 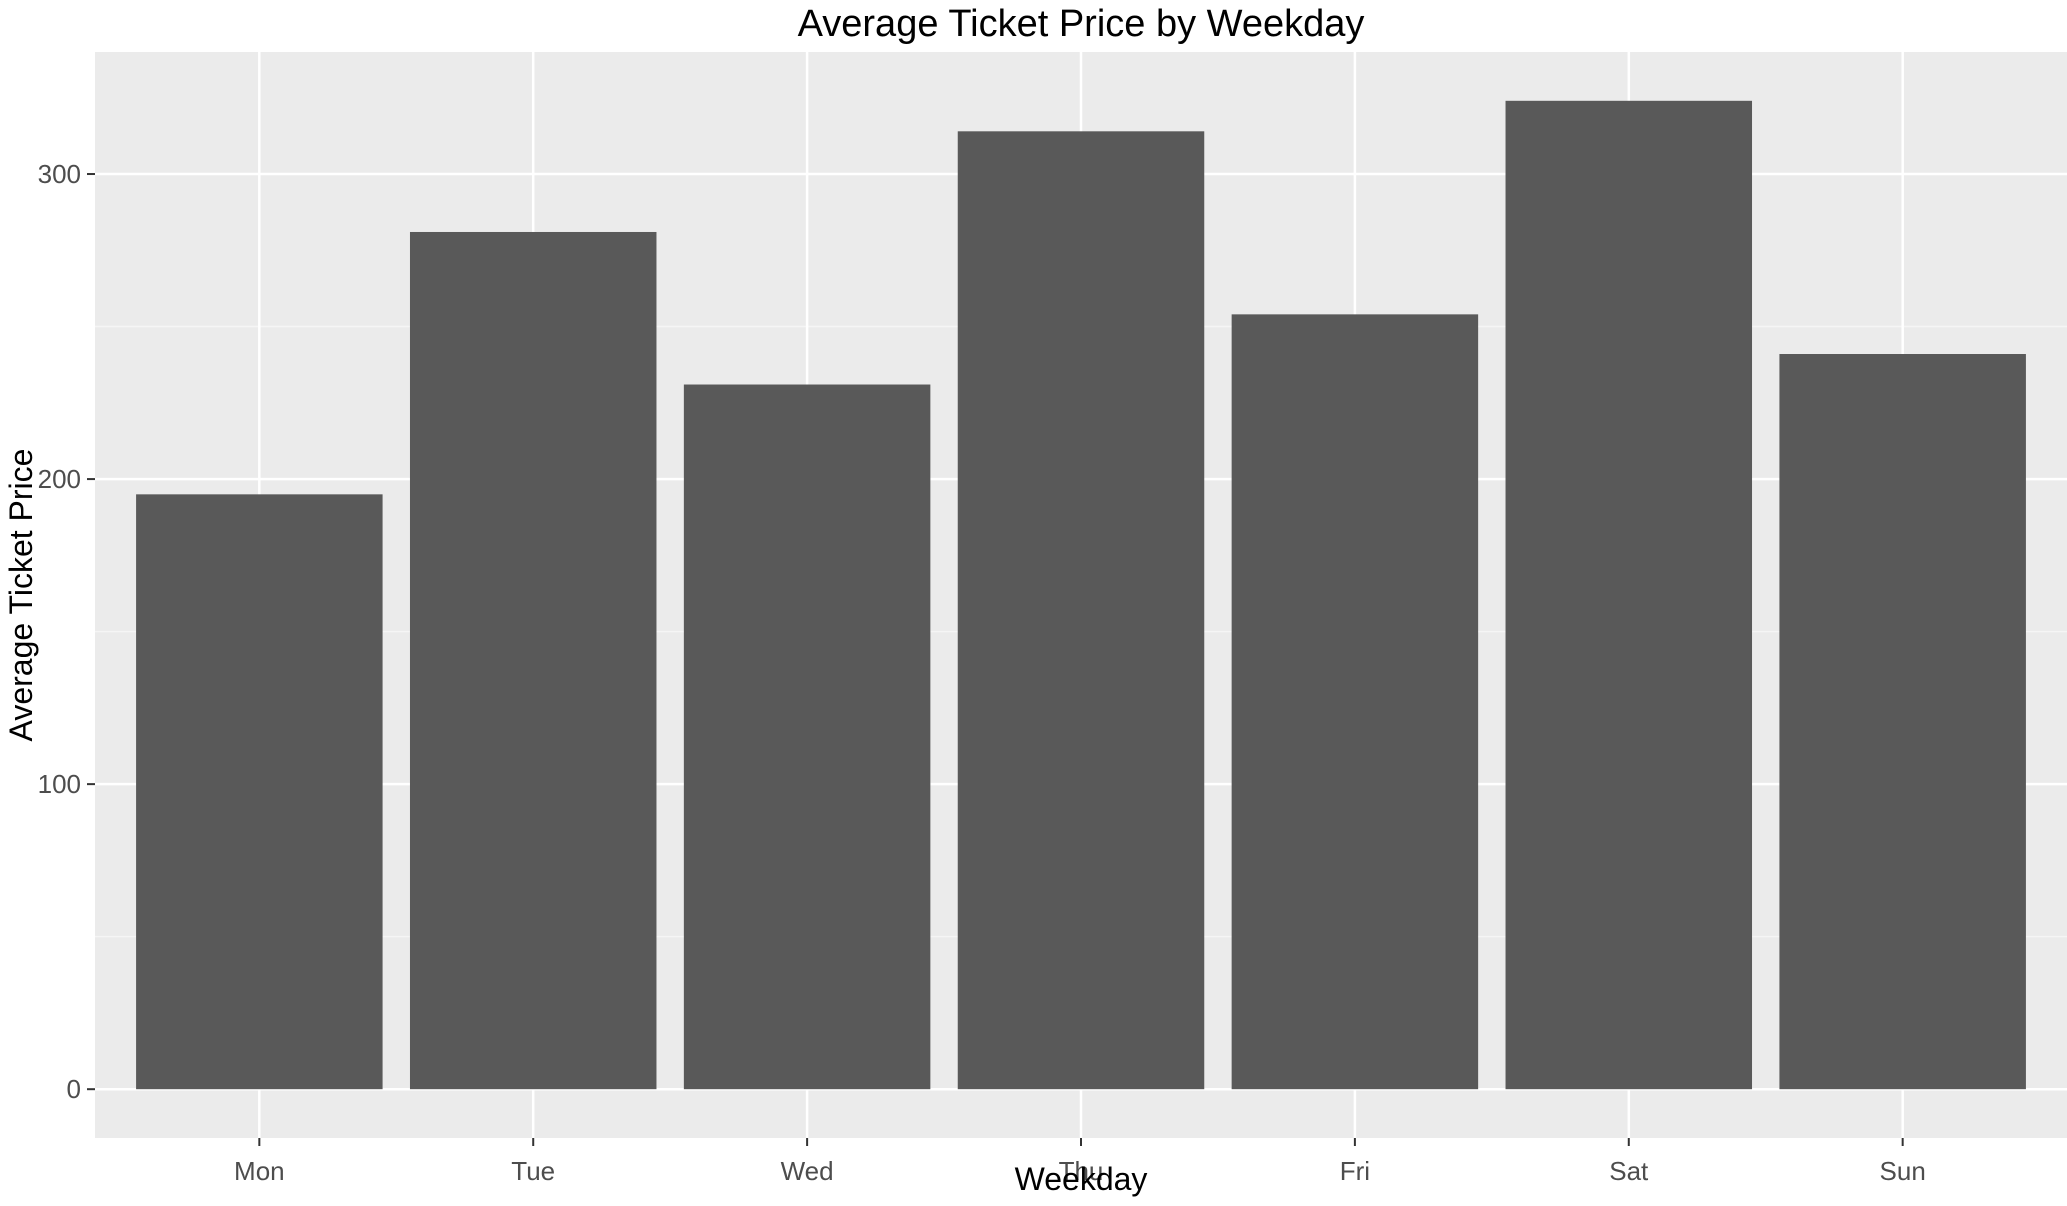 What do you see at coordinates (807, 737) in the screenshot?
I see `bar-wed` at bounding box center [807, 737].